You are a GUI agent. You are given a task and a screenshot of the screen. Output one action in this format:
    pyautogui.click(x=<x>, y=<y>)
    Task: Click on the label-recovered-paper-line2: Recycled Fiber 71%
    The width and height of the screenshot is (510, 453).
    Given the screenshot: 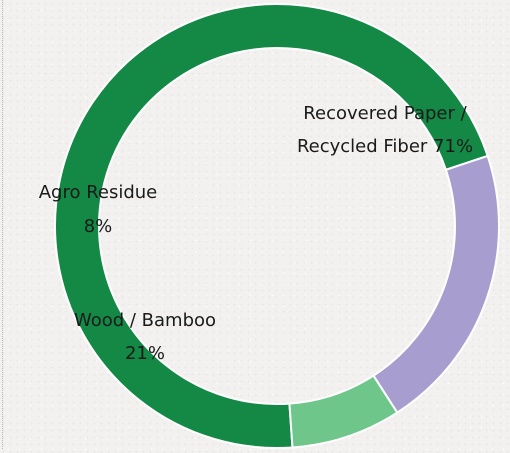 What is the action you would take?
    pyautogui.click(x=385, y=146)
    